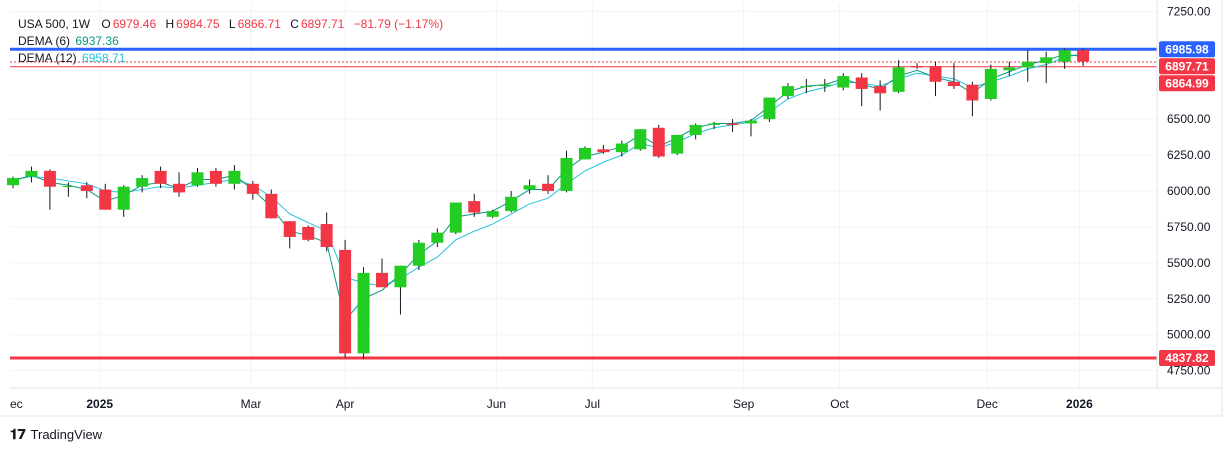  What do you see at coordinates (839, 404) in the screenshot?
I see `x-tick-label: Oct` at bounding box center [839, 404].